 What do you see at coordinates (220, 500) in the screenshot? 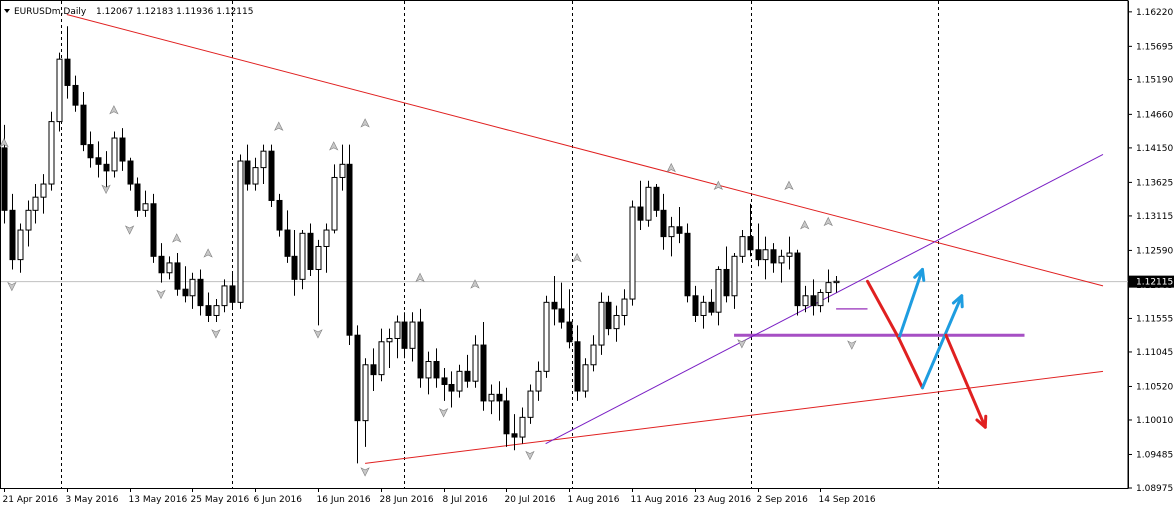
I see `time-tick-label: 25 May 2016` at bounding box center [220, 500].